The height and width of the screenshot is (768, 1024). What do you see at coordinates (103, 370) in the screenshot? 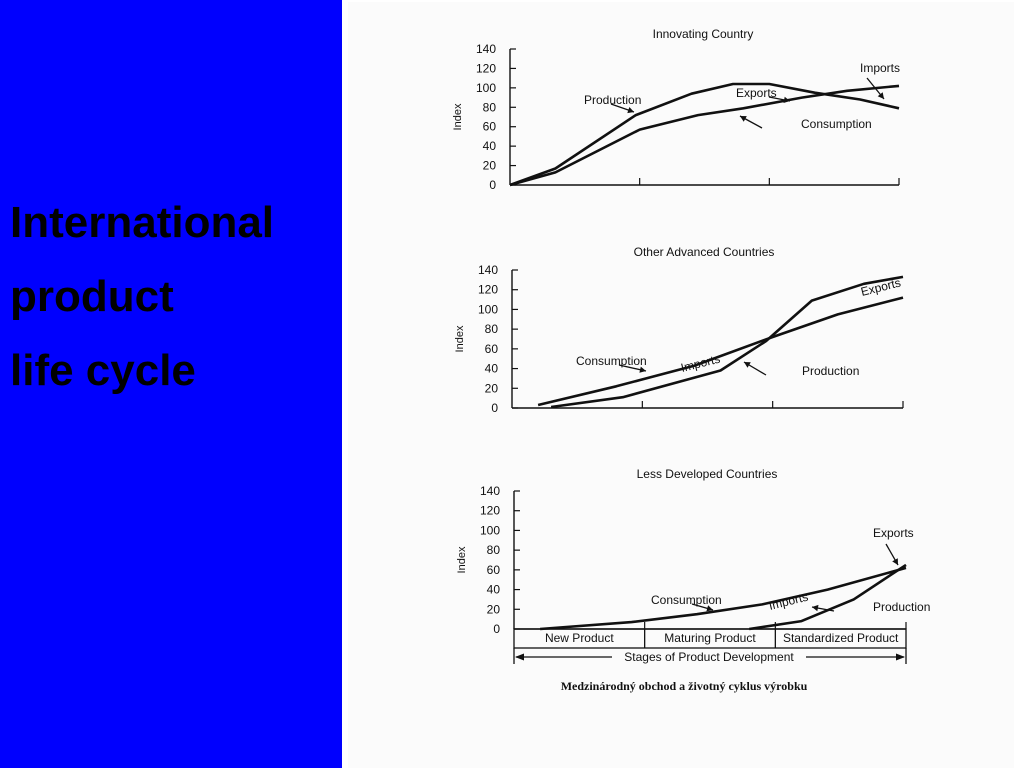
I see `slide-title-line: life cycle` at bounding box center [103, 370].